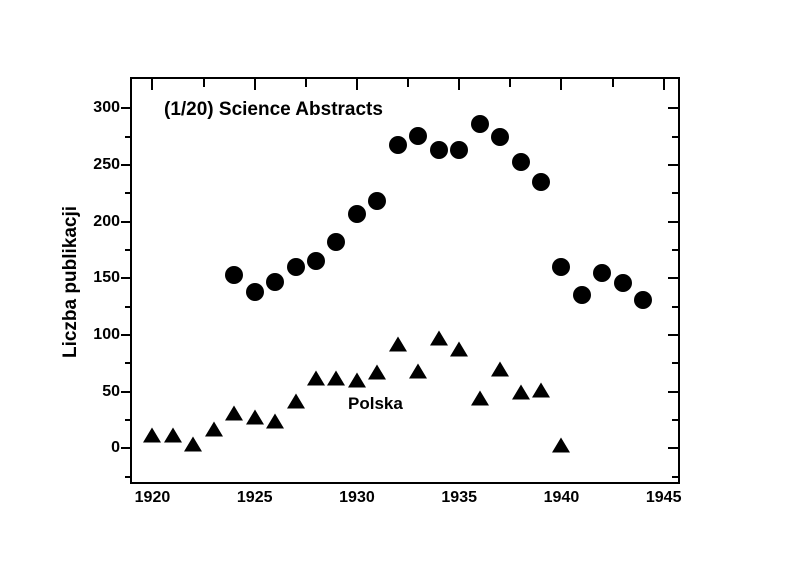  I want to click on series-label-polska: Polska, so click(375, 403).